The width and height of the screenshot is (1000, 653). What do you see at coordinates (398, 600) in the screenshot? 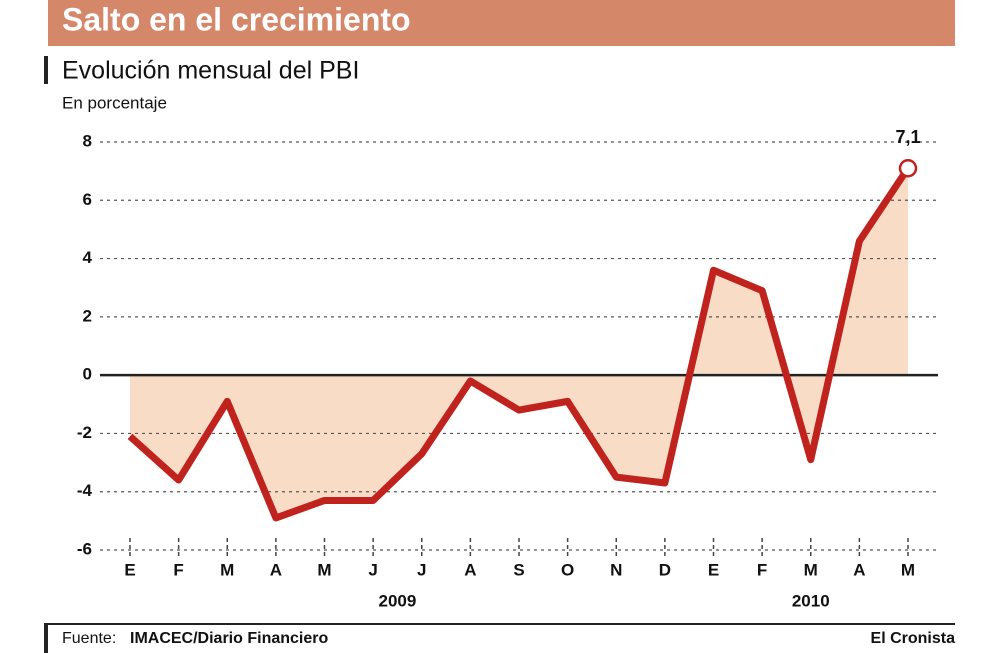
I see `year-label: 2009` at bounding box center [398, 600].